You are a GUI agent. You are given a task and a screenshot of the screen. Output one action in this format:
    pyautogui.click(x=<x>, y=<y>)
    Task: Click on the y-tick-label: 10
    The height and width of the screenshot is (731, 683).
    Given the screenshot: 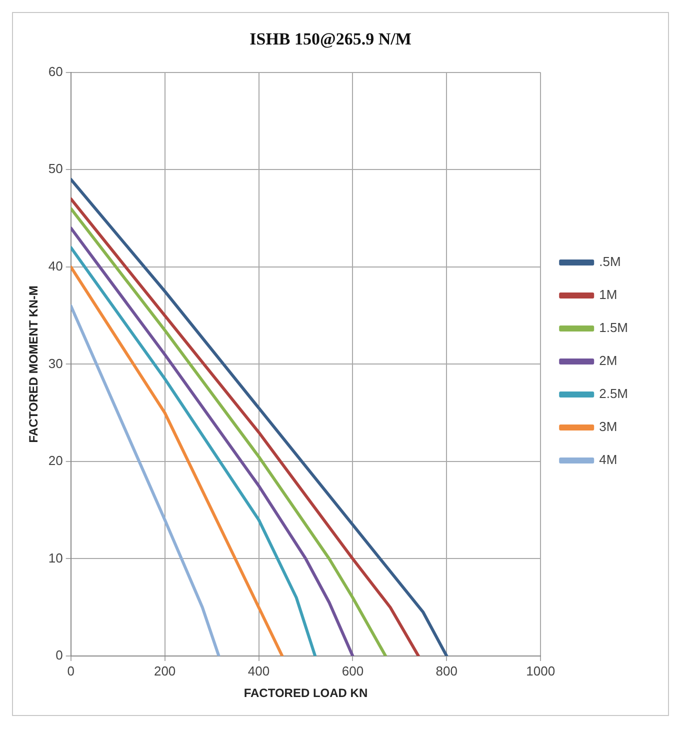 What is the action you would take?
    pyautogui.click(x=55, y=558)
    